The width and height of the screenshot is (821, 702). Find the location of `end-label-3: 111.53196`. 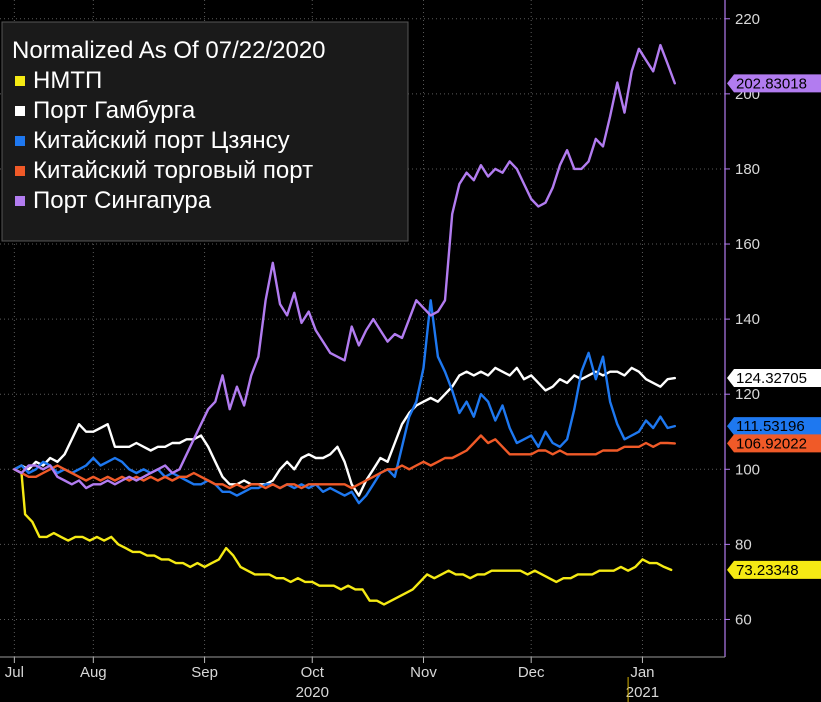

end-label-3: 111.53196 is located at coordinates (774, 426).